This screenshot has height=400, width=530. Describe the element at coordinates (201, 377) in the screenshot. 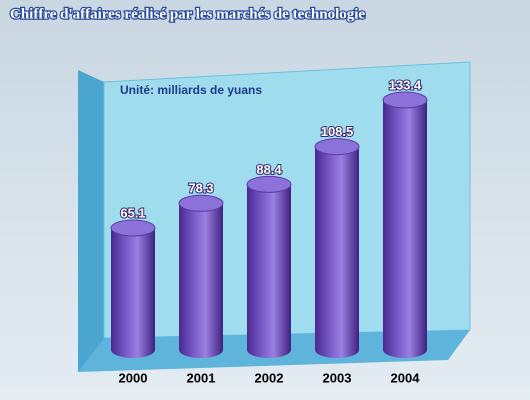

I see `x-tick-label: 2001` at that location.